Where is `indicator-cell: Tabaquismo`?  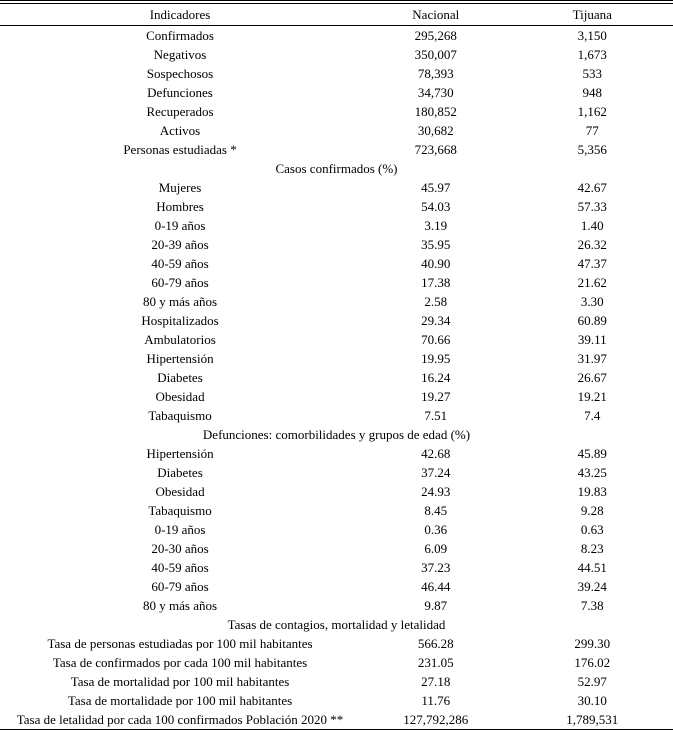 indicator-cell: Tabaquismo is located at coordinates (180, 510).